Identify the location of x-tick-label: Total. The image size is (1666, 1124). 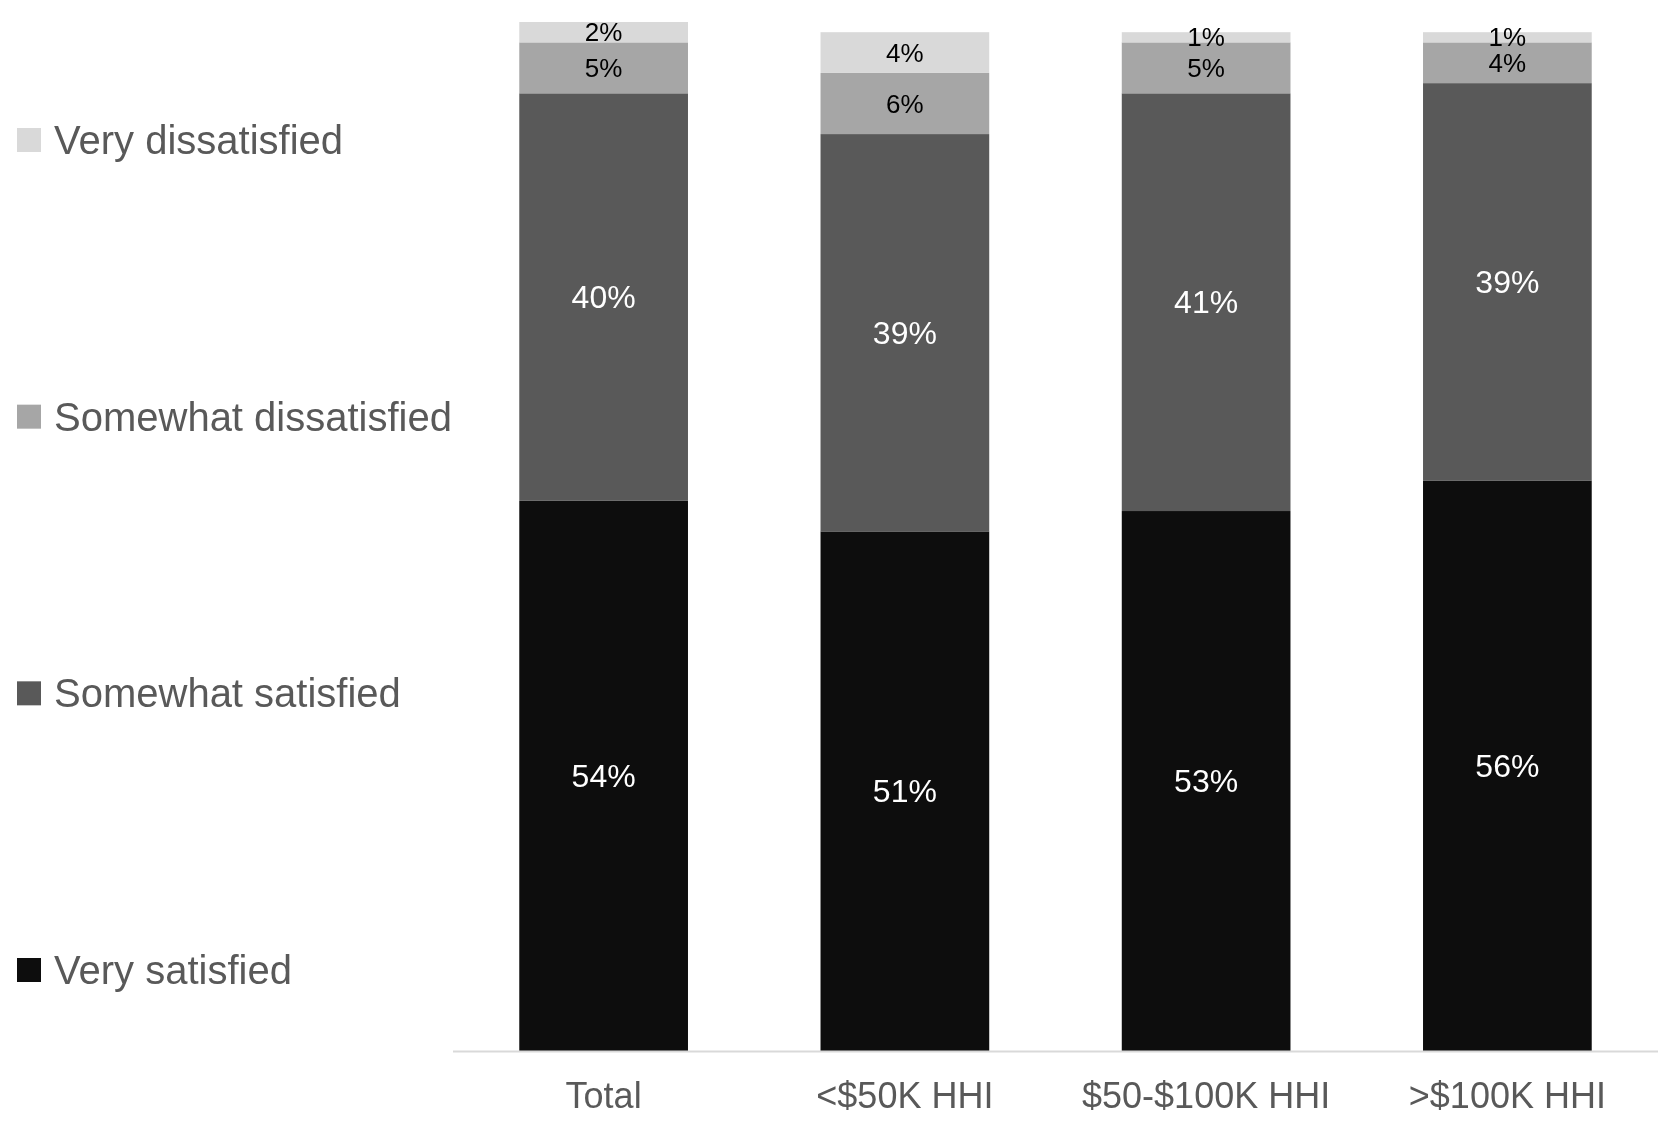
(603, 1095).